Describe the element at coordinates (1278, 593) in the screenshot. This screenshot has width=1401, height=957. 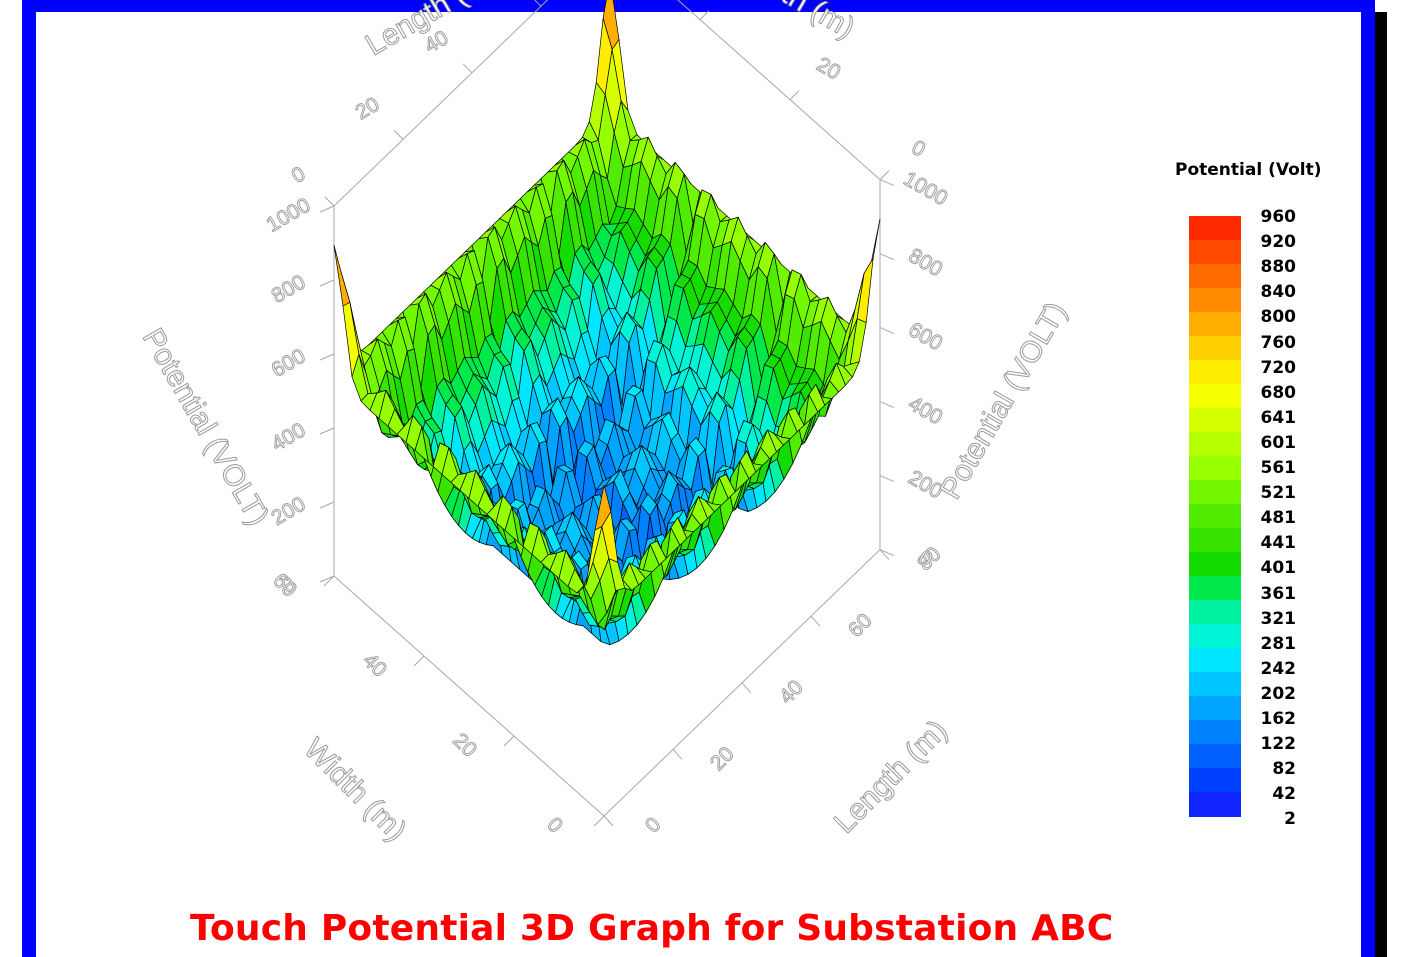
I see `legend-value: 361` at that location.